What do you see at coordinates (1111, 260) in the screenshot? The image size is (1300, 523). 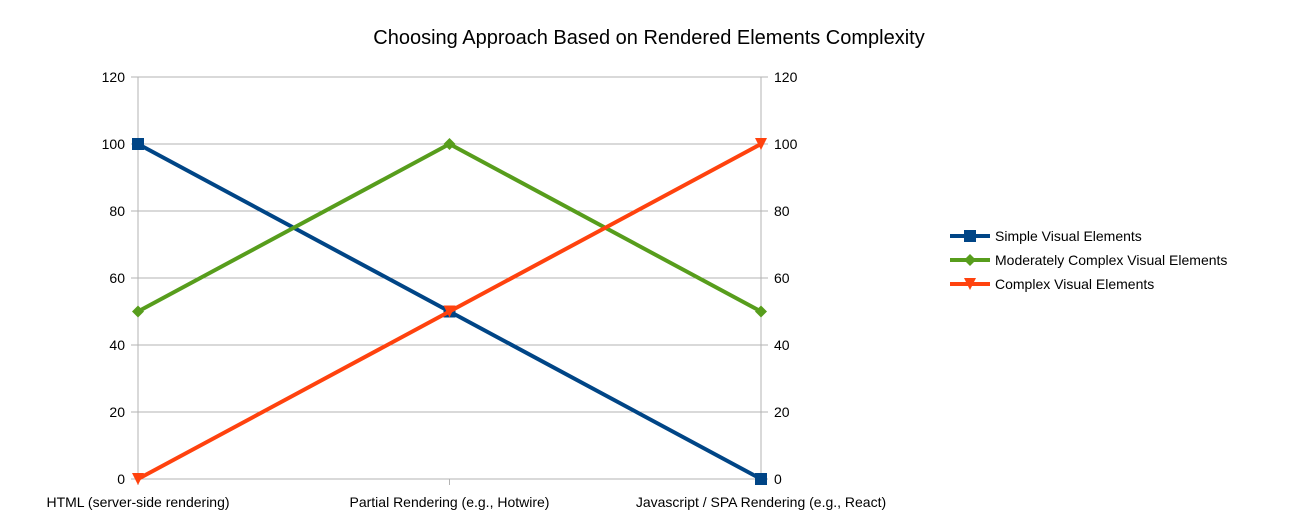 I see `legend-label: Moderately Complex Visual Elements` at bounding box center [1111, 260].